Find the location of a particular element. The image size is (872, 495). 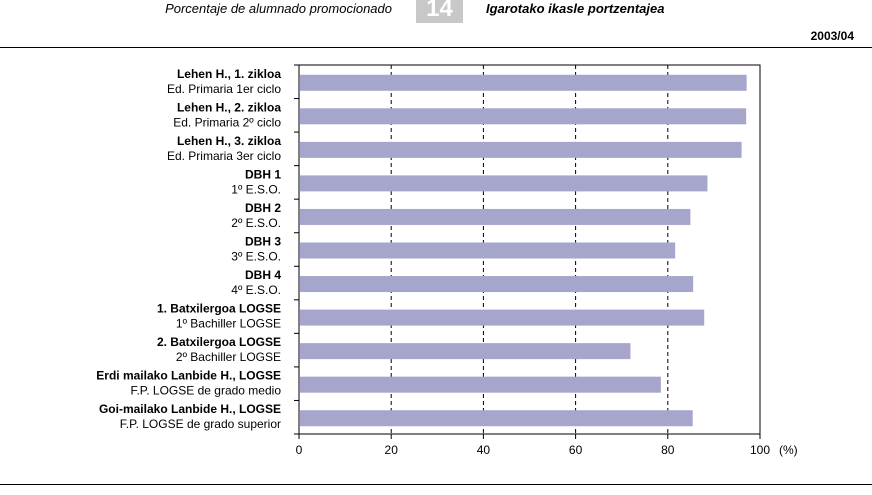

x-tick-label: 20 is located at coordinates (392, 450).